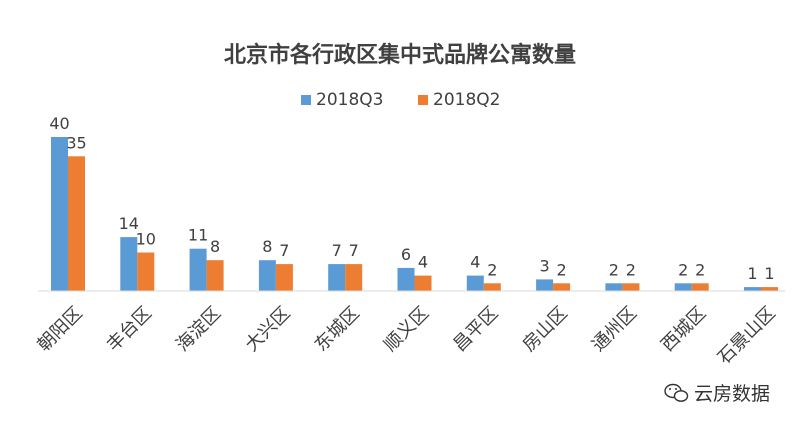  Describe the element at coordinates (354, 250) in the screenshot. I see `data-label-2018q2-cat4: 7` at that location.